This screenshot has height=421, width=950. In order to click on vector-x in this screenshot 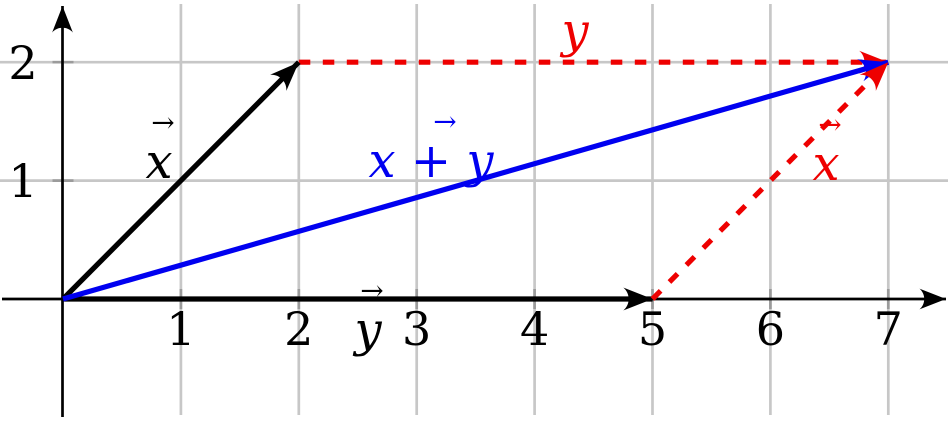, I will do `click(181, 180)`.